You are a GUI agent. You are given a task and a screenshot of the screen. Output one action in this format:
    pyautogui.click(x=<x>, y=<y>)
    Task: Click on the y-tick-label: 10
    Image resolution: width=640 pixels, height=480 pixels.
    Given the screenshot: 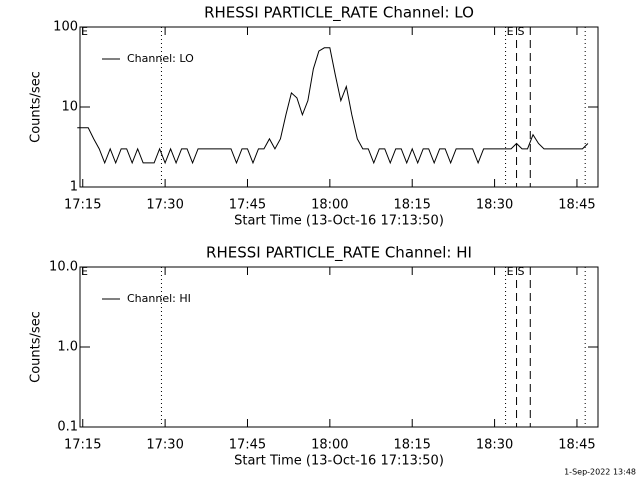 What is the action you would take?
    pyautogui.click(x=69, y=107)
    